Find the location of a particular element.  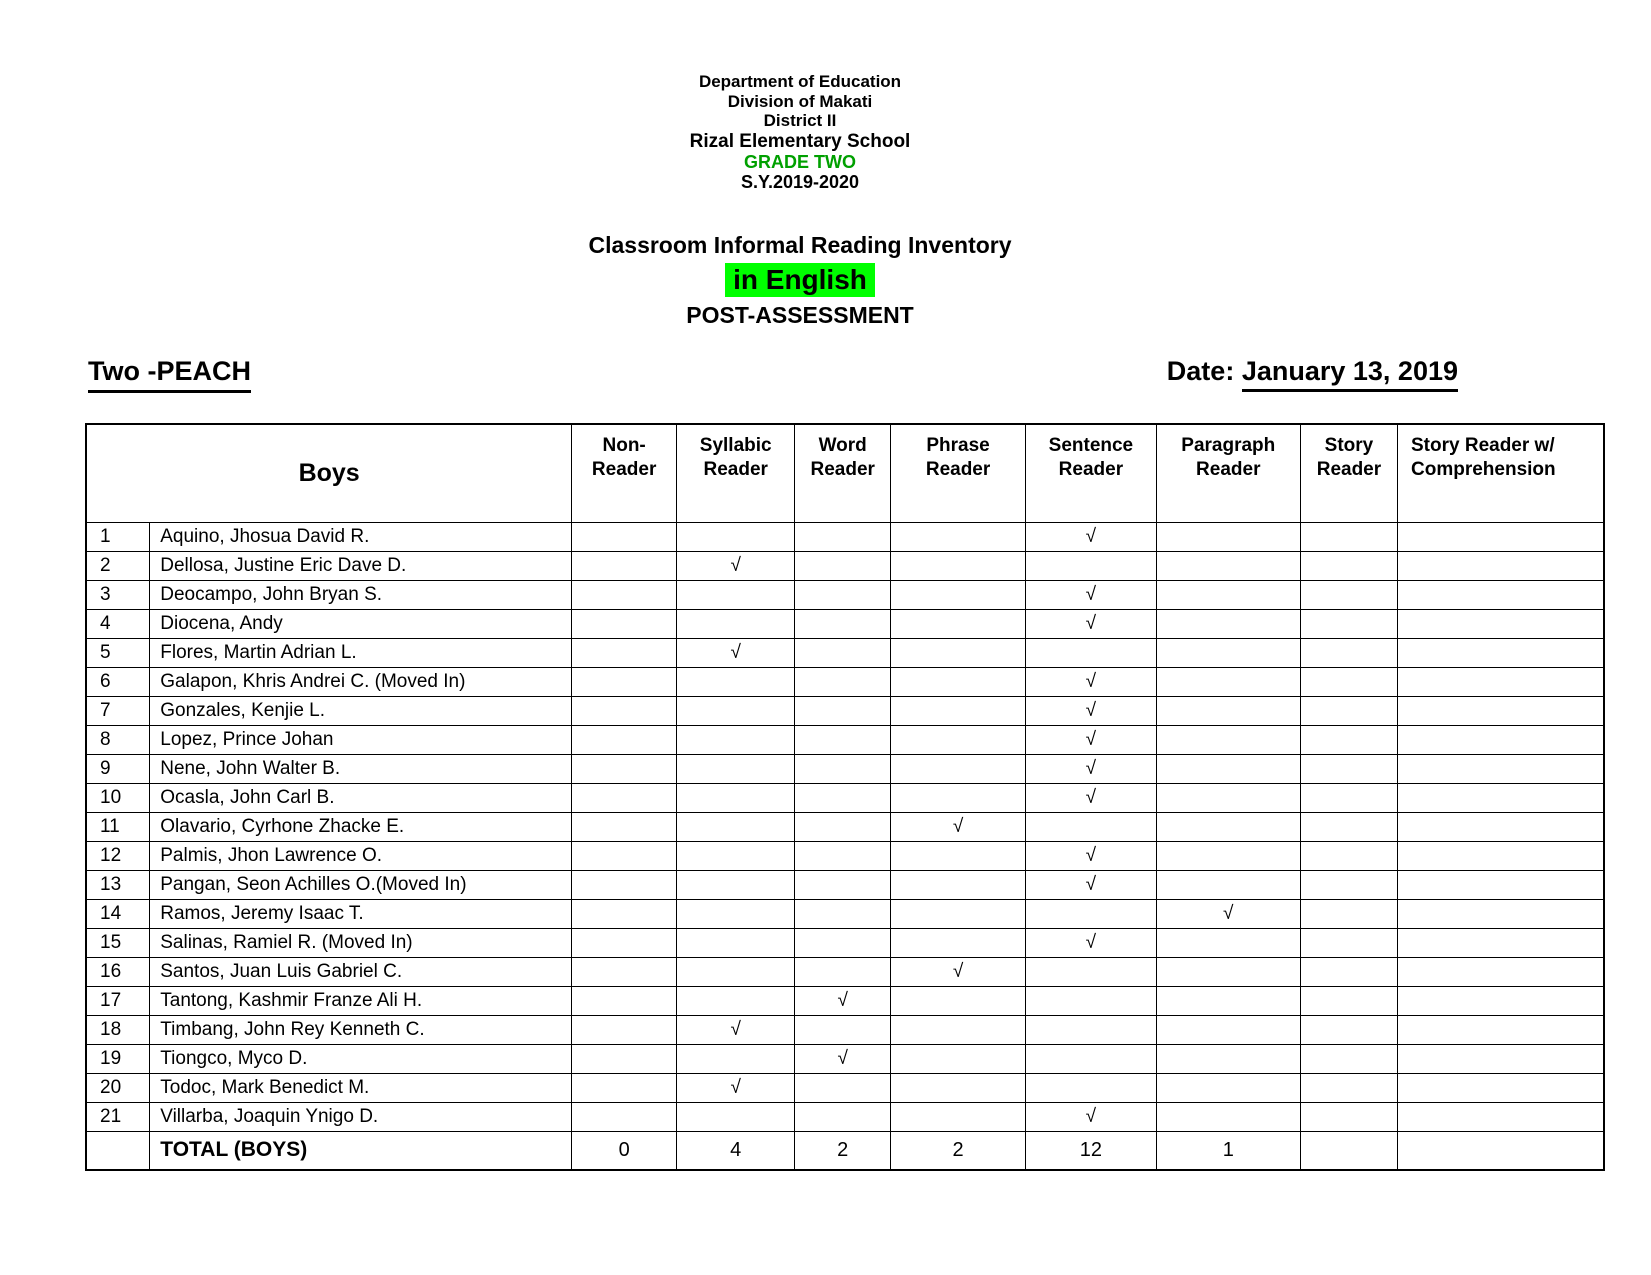

table-row: 1 Aquino, Jhosua David R. √ is located at coordinates (845, 537).